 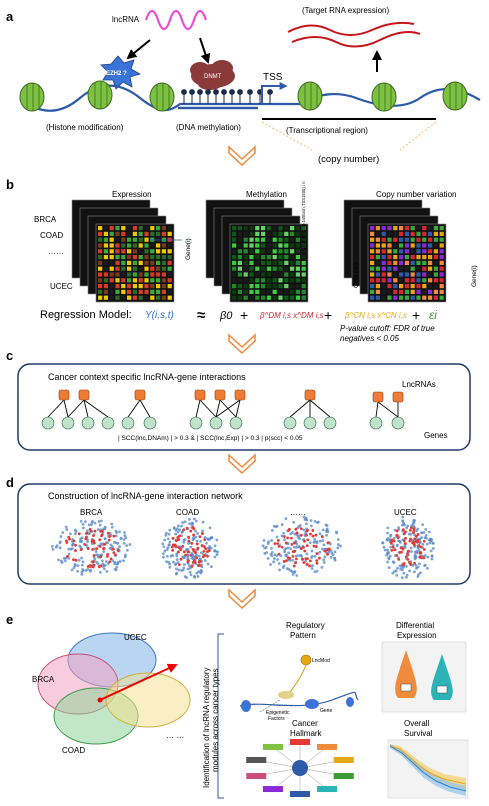 I want to click on panel-letter-a: a, so click(x=10, y=16).